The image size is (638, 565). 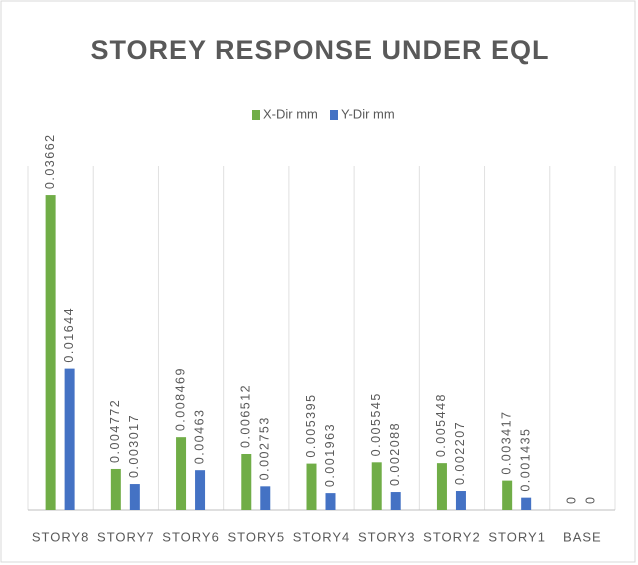 I want to click on data-label: 0.005395, so click(x=311, y=425).